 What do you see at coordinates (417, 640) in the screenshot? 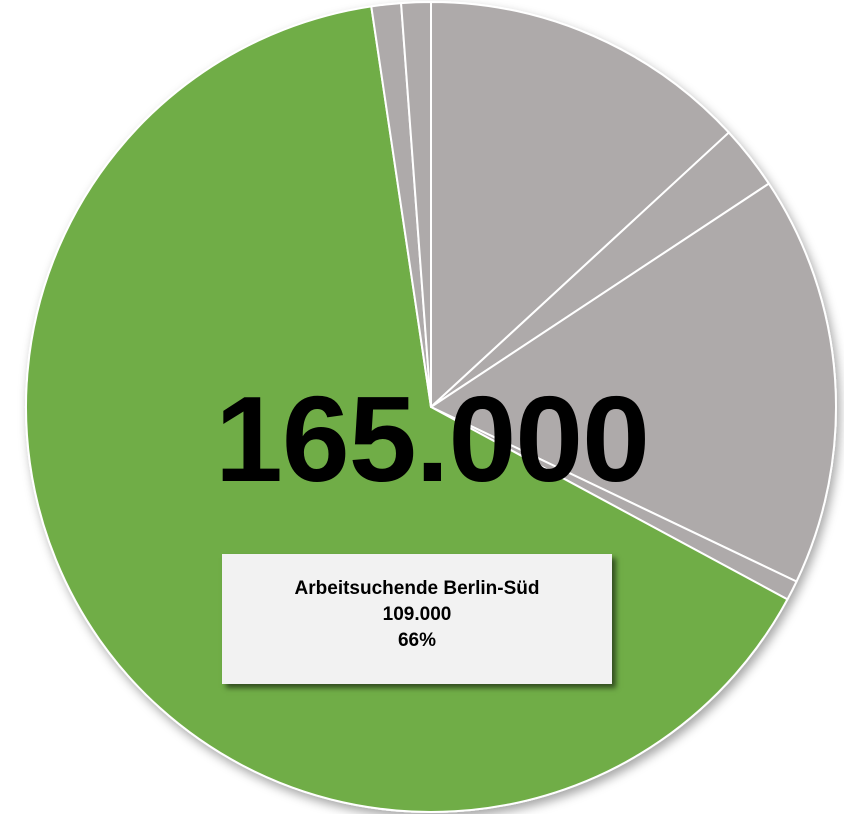
I see `callout-percent: 66%` at bounding box center [417, 640].